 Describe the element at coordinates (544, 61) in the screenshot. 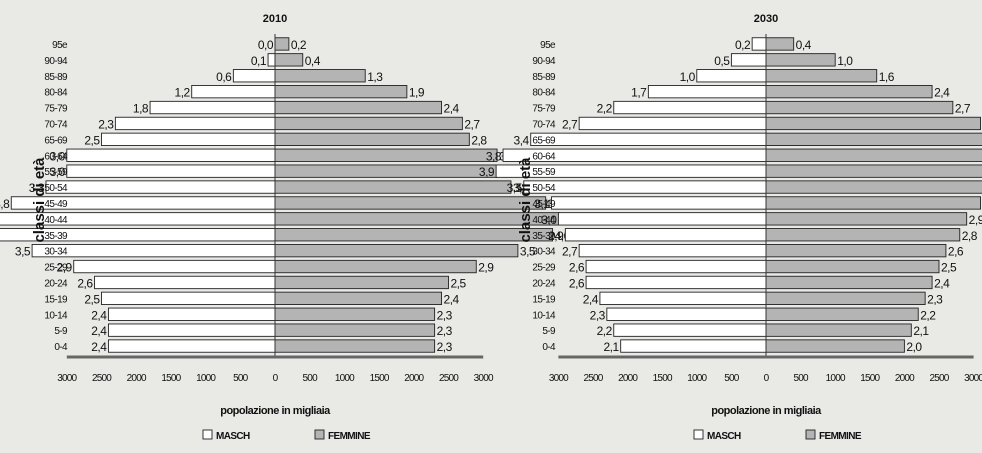

I see `category-label: 90-94` at that location.